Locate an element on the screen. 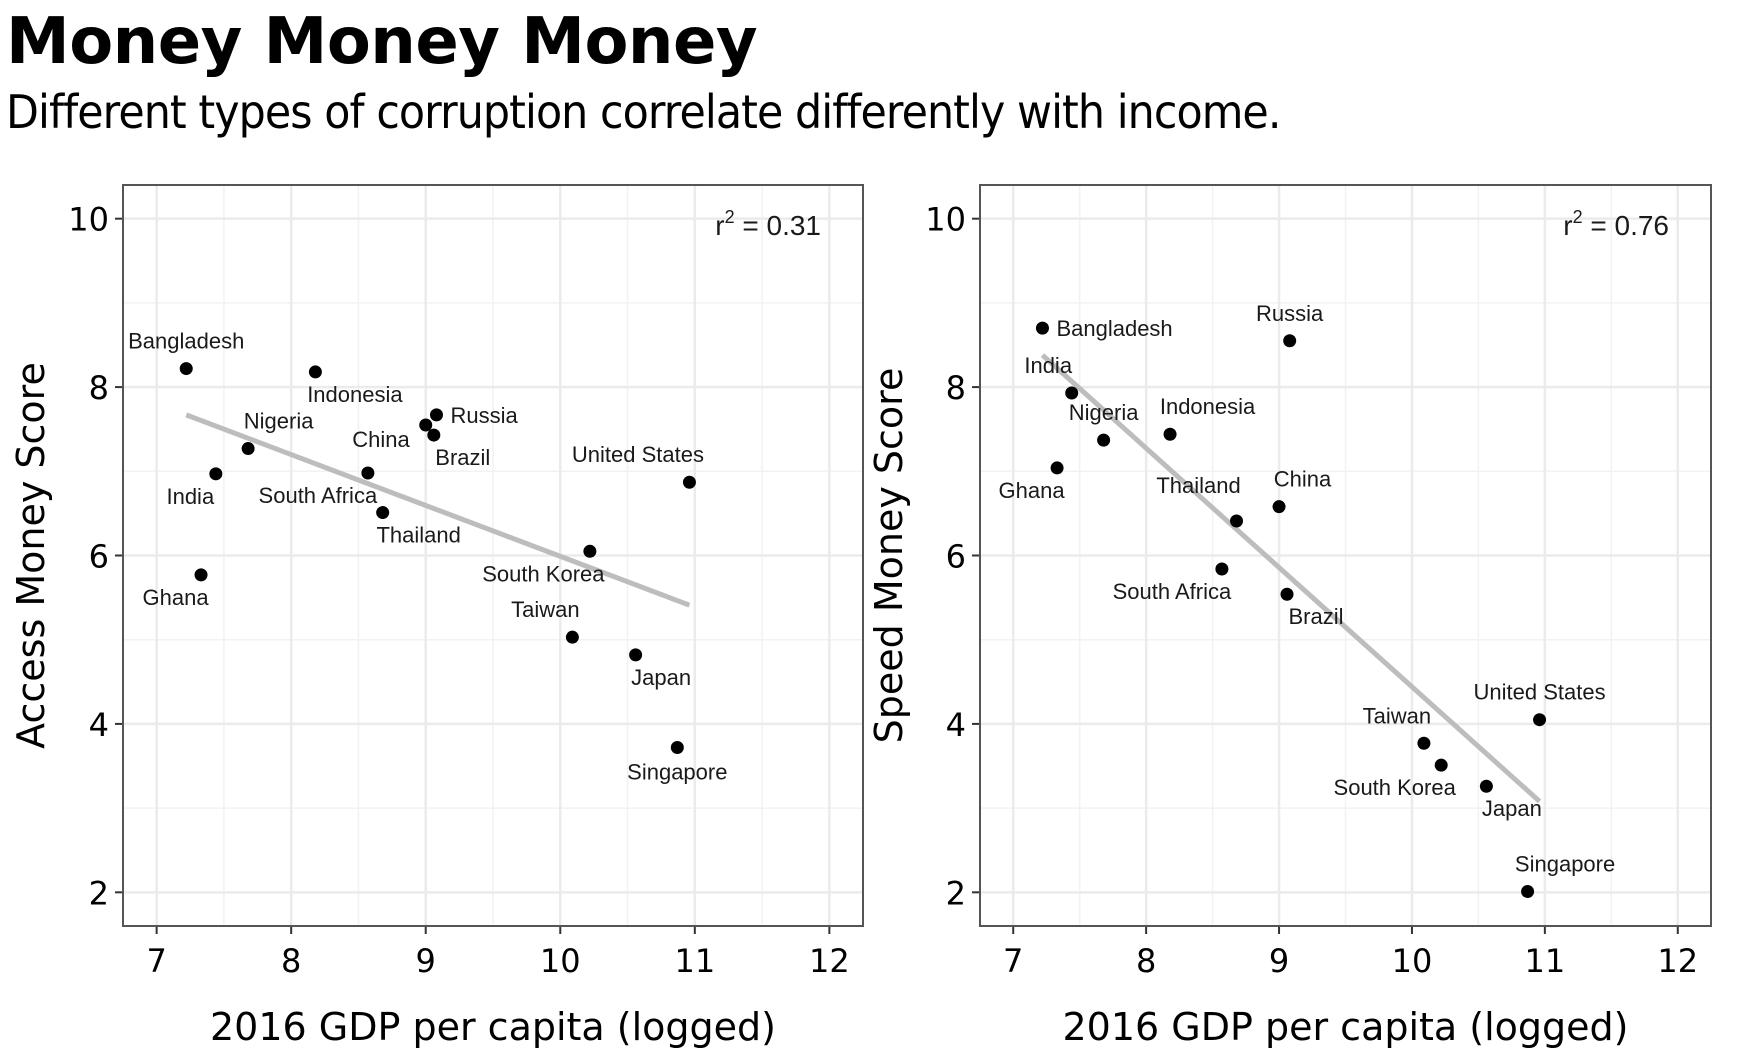 The width and height of the screenshot is (1756, 1056). chart-title: Money Money Money is located at coordinates (382, 42).